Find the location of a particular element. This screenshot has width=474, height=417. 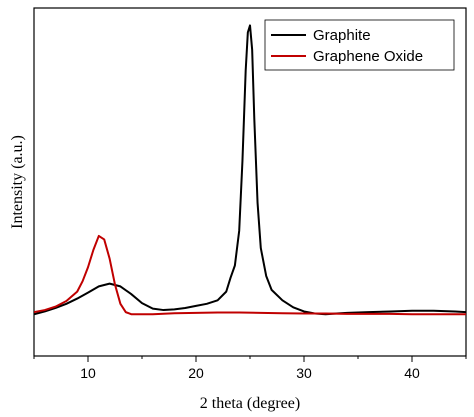

y-axis-title: Intensity (a.u.) is located at coordinates (17, 182).